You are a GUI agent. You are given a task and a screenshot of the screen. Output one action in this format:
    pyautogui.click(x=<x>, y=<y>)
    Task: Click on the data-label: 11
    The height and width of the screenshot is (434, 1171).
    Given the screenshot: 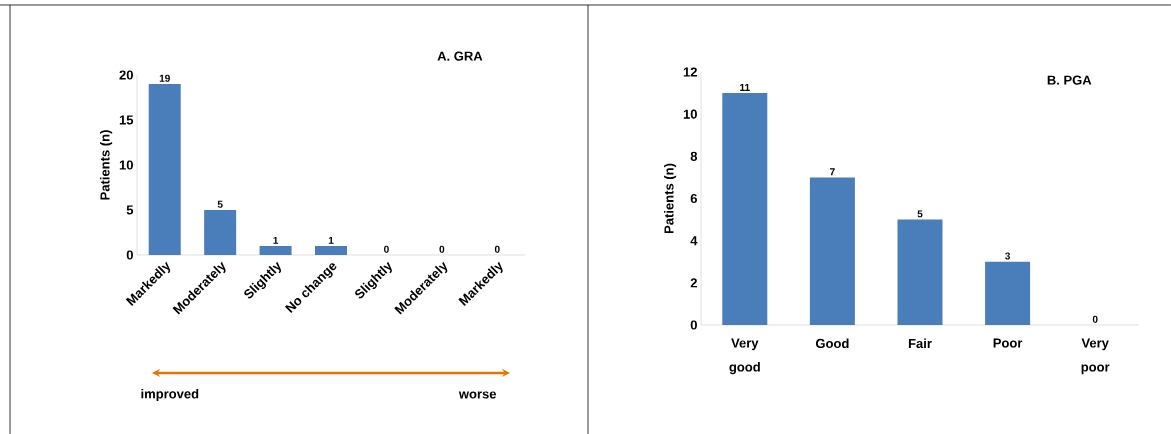 What is the action you would take?
    pyautogui.click(x=745, y=87)
    